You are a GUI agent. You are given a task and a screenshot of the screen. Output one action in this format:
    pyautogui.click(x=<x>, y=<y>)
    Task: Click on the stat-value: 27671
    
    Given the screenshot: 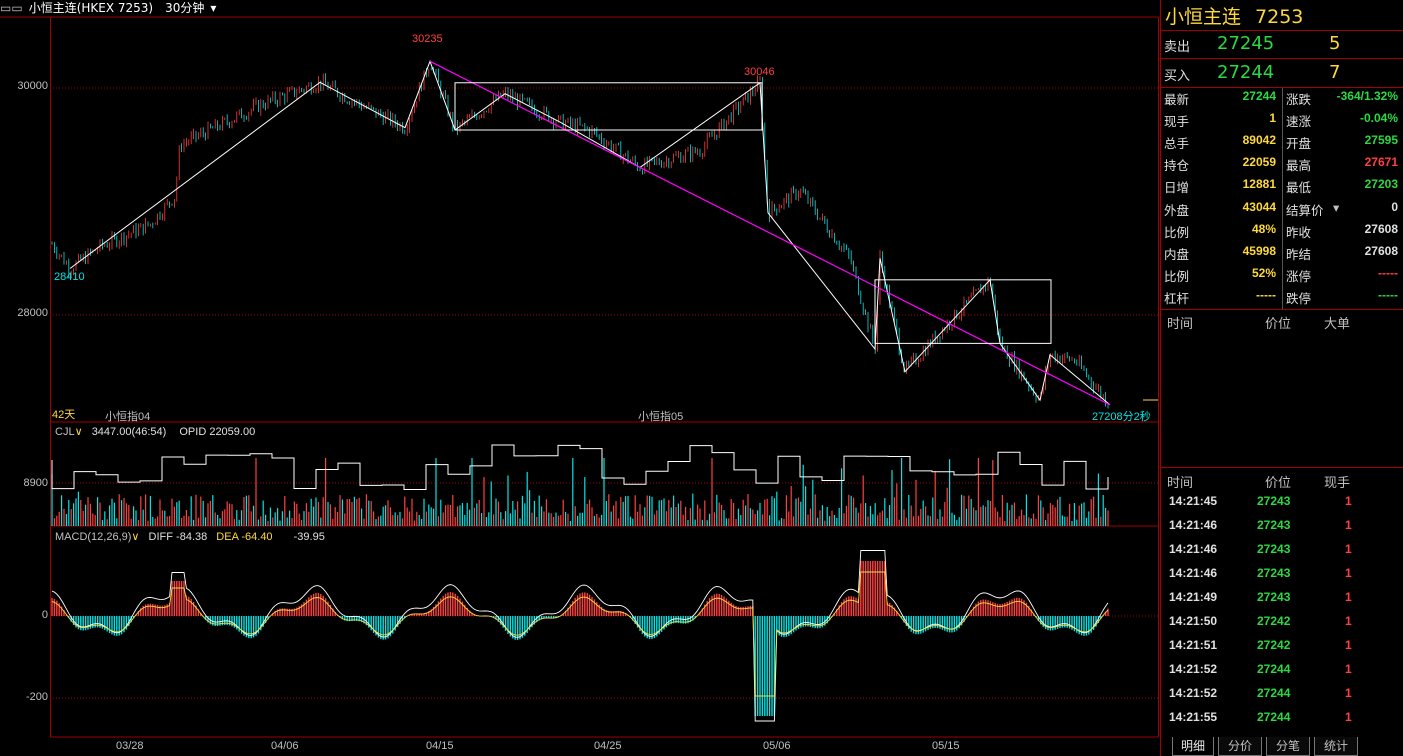 What is the action you would take?
    pyautogui.click(x=1381, y=162)
    